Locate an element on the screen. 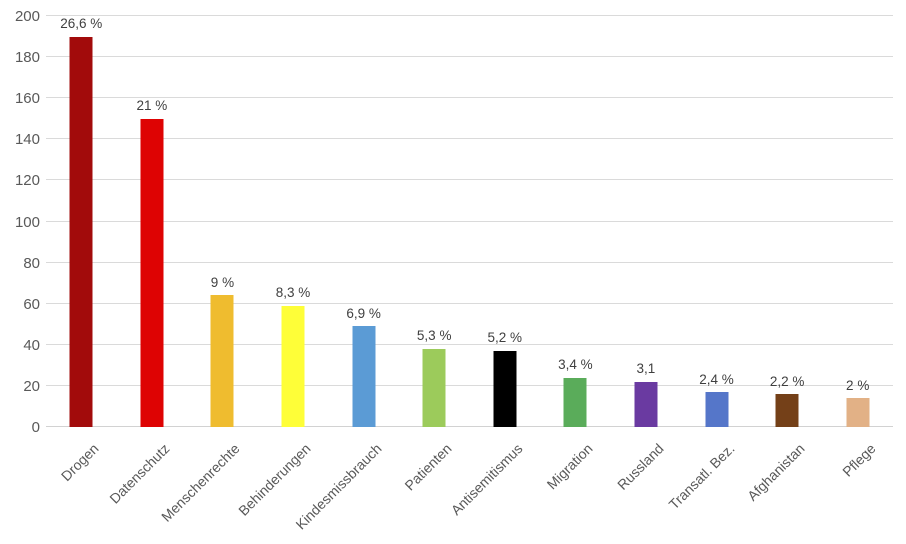 Image resolution: width=906 pixels, height=544 pixels. value-label: 5,2 % is located at coordinates (505, 338).